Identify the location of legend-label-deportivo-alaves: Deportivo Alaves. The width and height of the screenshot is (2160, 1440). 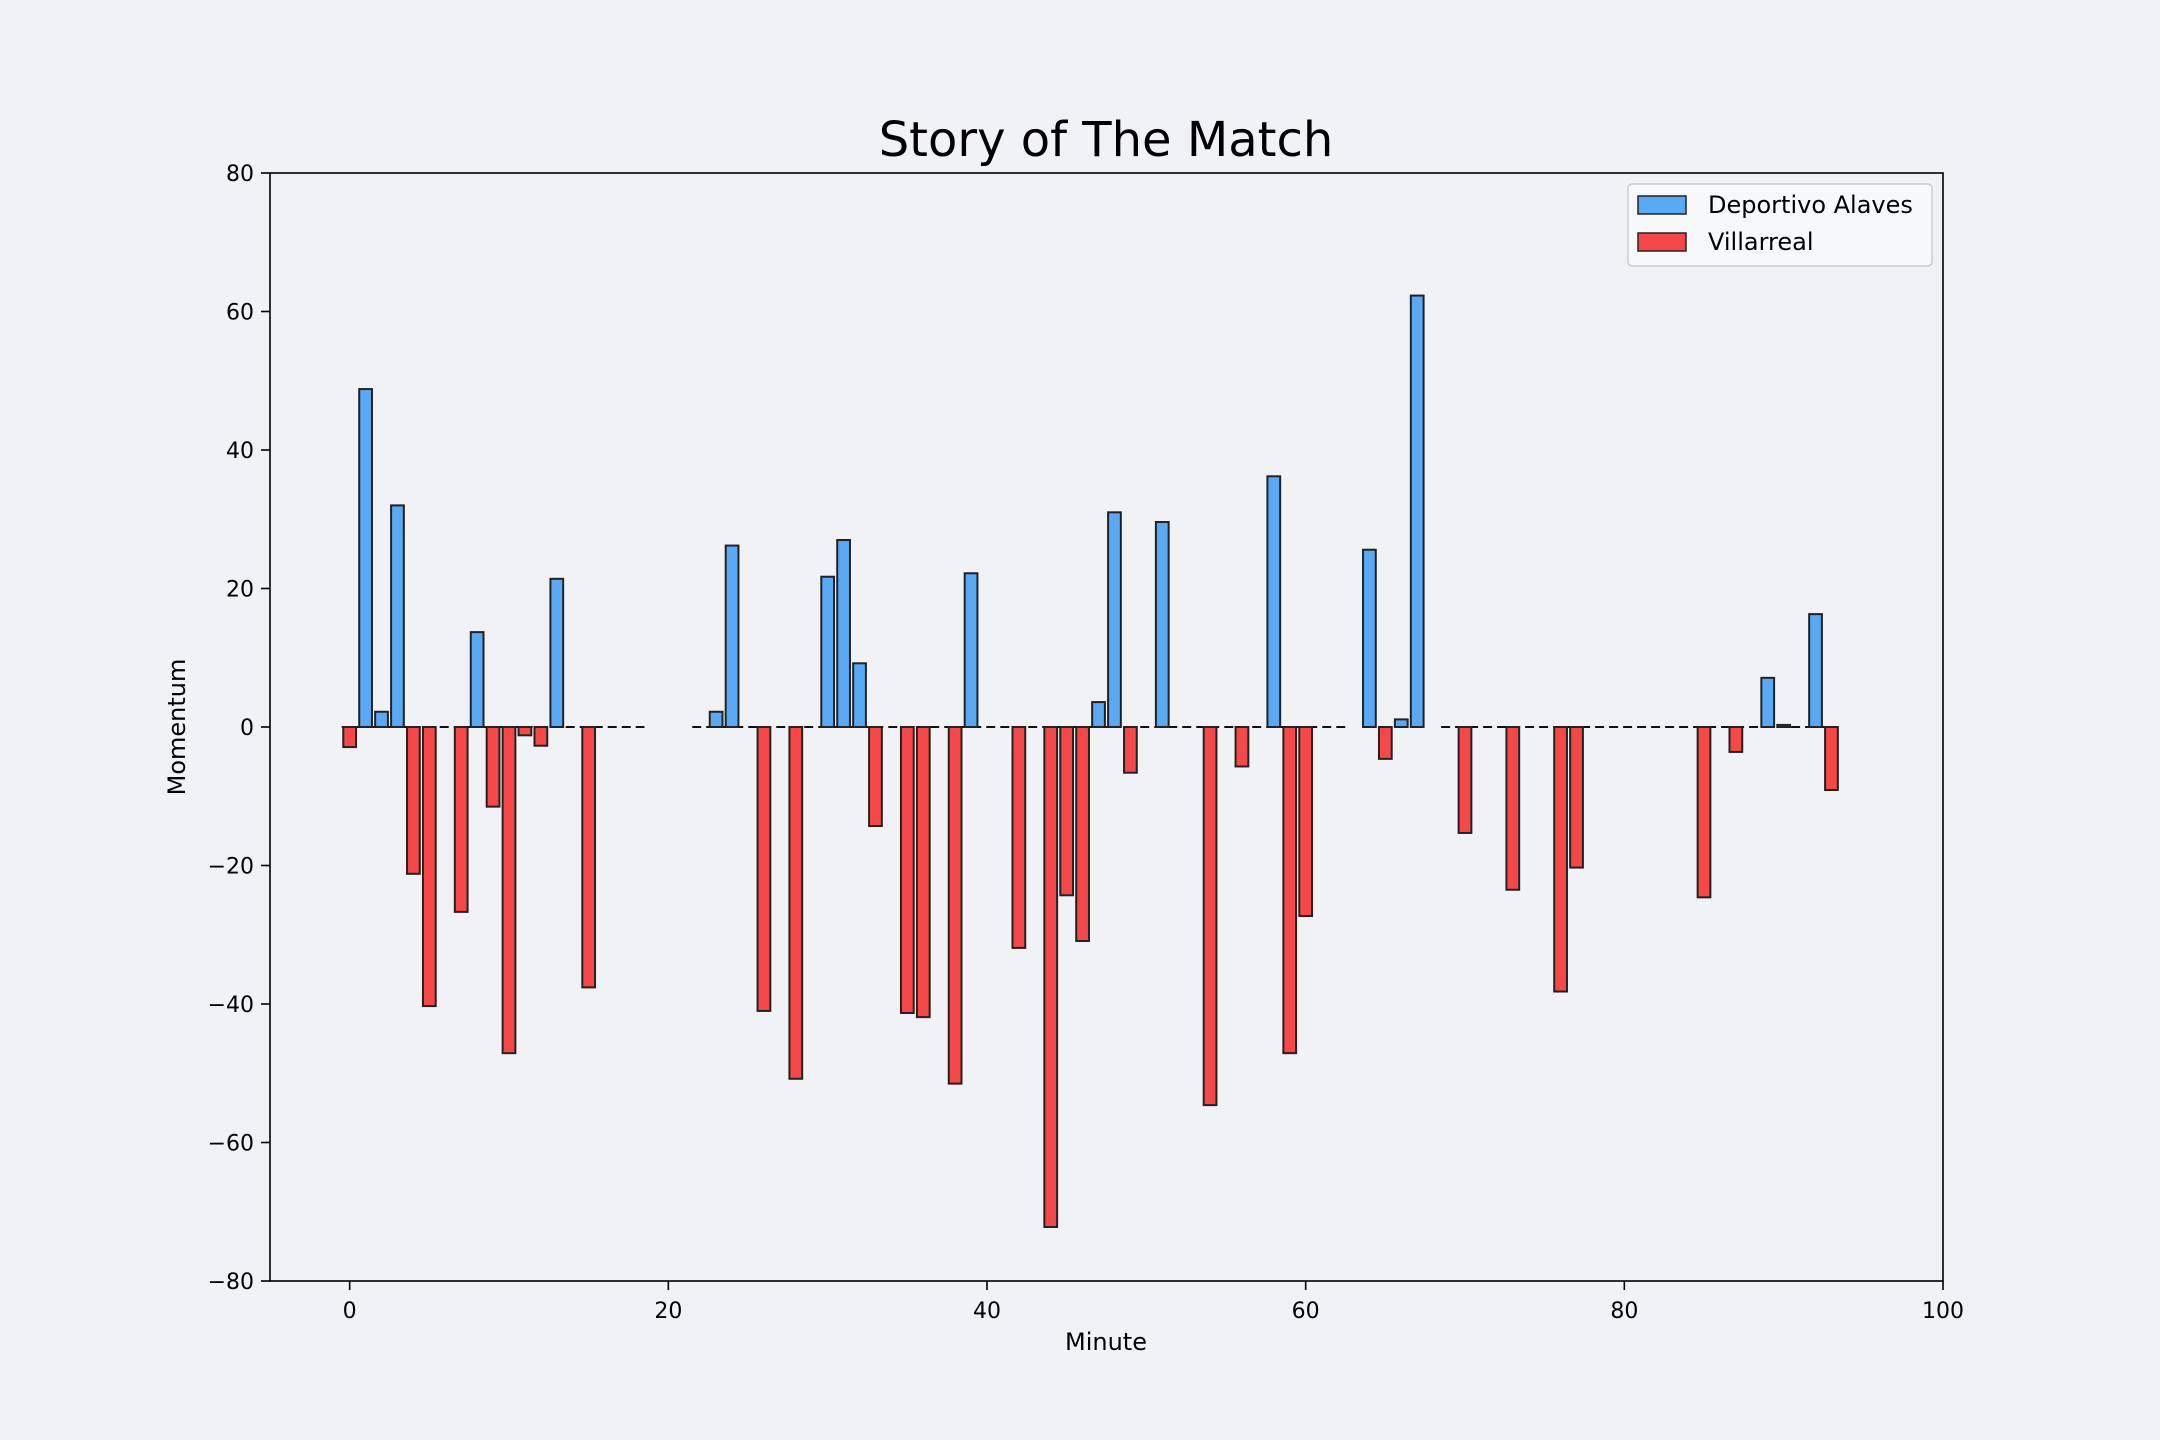
(1810, 205).